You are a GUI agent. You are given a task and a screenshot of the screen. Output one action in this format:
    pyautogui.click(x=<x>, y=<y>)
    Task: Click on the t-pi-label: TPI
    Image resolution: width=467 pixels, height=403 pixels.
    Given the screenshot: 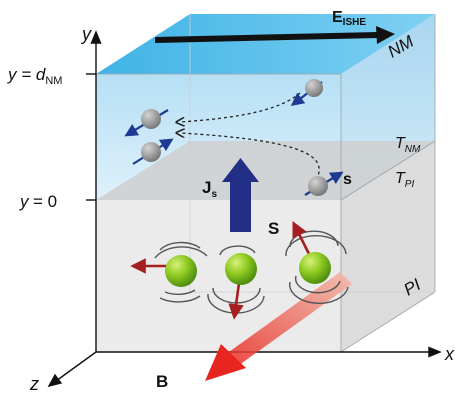 What is the action you would take?
    pyautogui.click(x=404, y=180)
    